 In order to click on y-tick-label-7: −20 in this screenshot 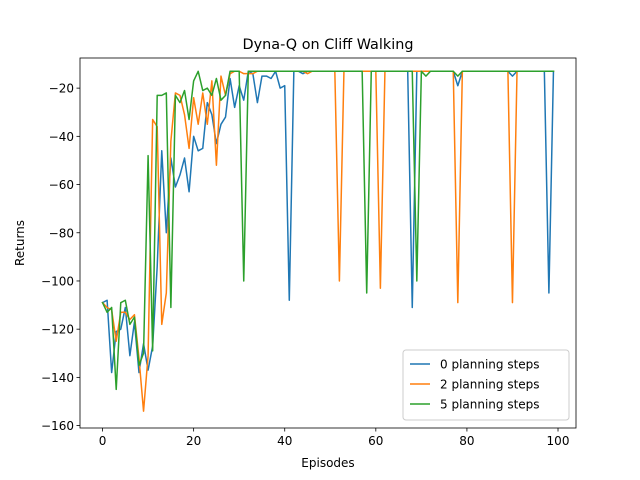, I will do `click(61, 89)`.